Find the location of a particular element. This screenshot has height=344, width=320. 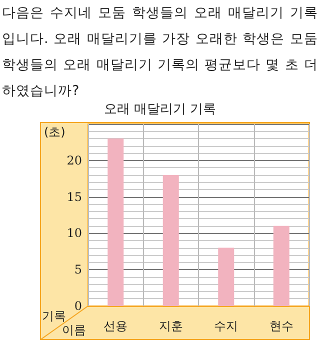

x-axis-title: 이름 is located at coordinates (74, 330).